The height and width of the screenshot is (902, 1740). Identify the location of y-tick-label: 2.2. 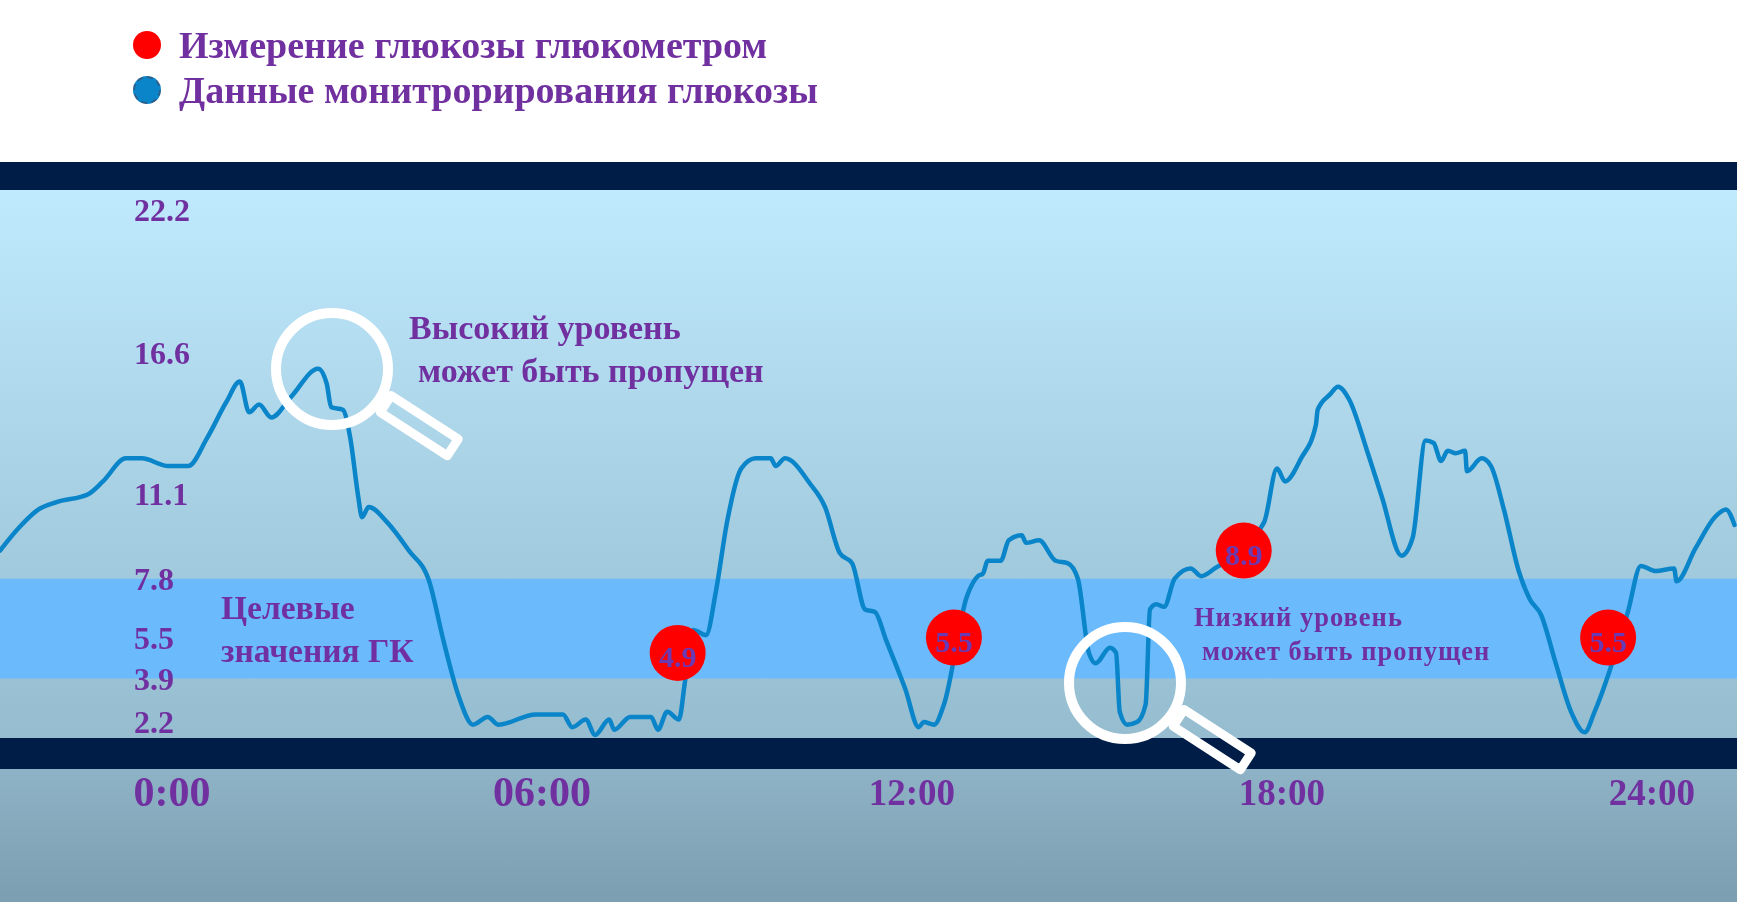
(154, 722).